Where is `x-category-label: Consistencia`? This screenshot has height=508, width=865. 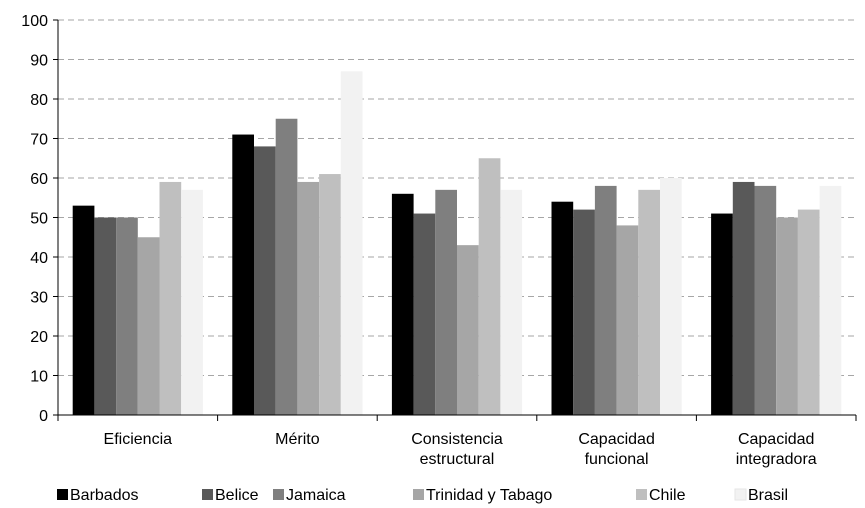 x-category-label: Consistencia is located at coordinates (457, 439).